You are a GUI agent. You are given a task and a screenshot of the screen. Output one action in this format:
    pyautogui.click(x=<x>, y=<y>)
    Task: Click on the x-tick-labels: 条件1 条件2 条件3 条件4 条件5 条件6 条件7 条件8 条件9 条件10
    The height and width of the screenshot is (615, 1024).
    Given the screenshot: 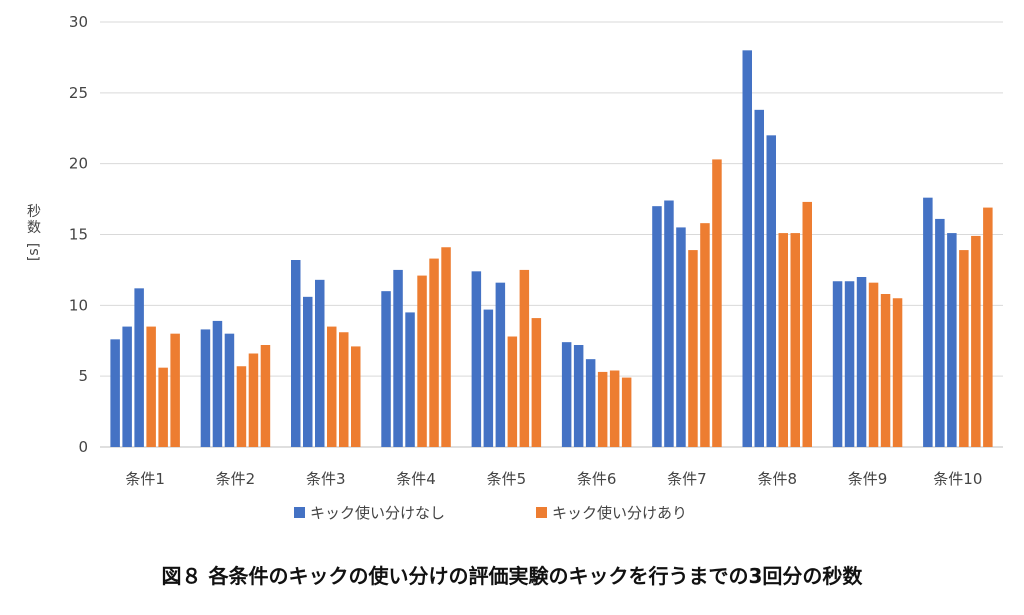 What is the action you would take?
    pyautogui.click(x=553, y=479)
    